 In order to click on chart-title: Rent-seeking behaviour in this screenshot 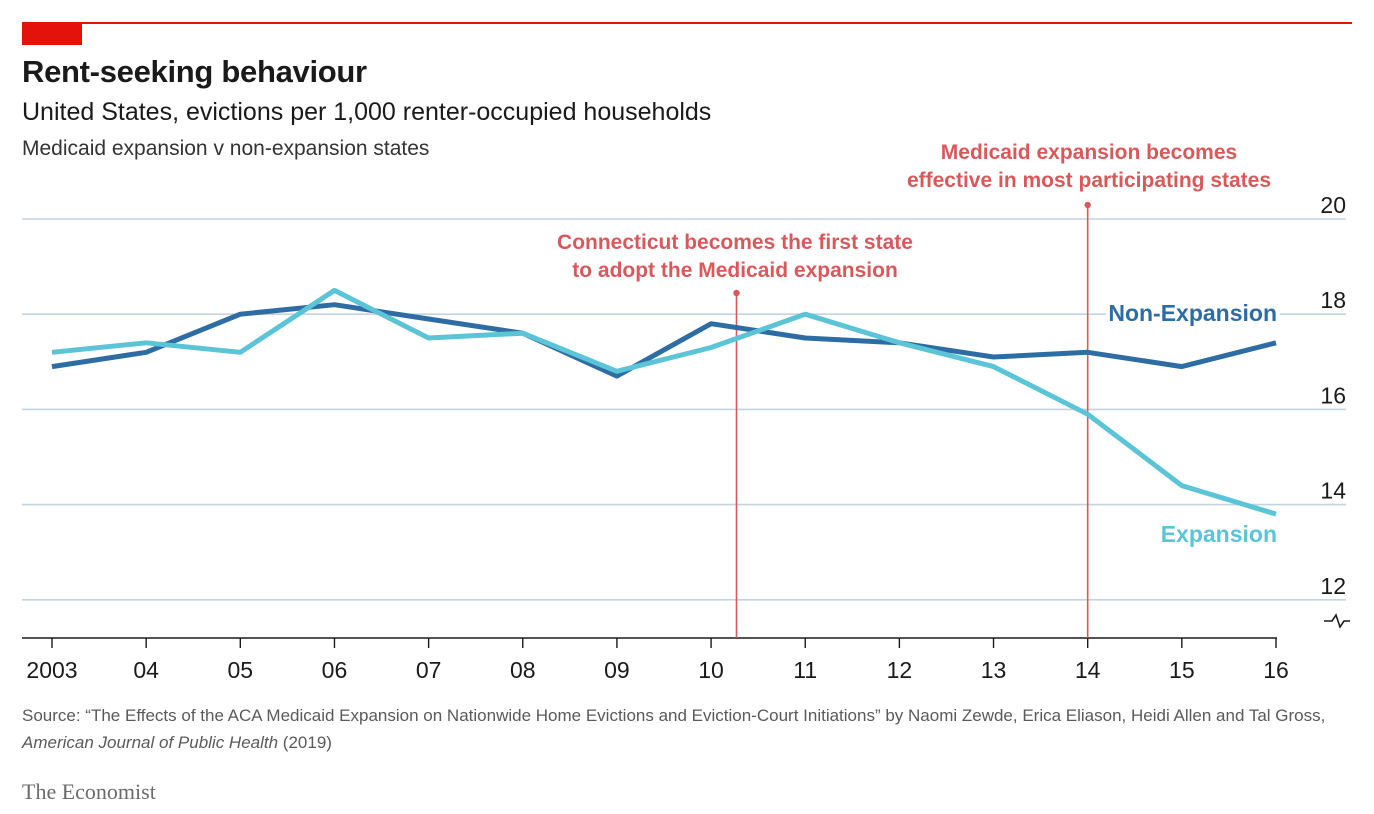, I will do `click(194, 71)`.